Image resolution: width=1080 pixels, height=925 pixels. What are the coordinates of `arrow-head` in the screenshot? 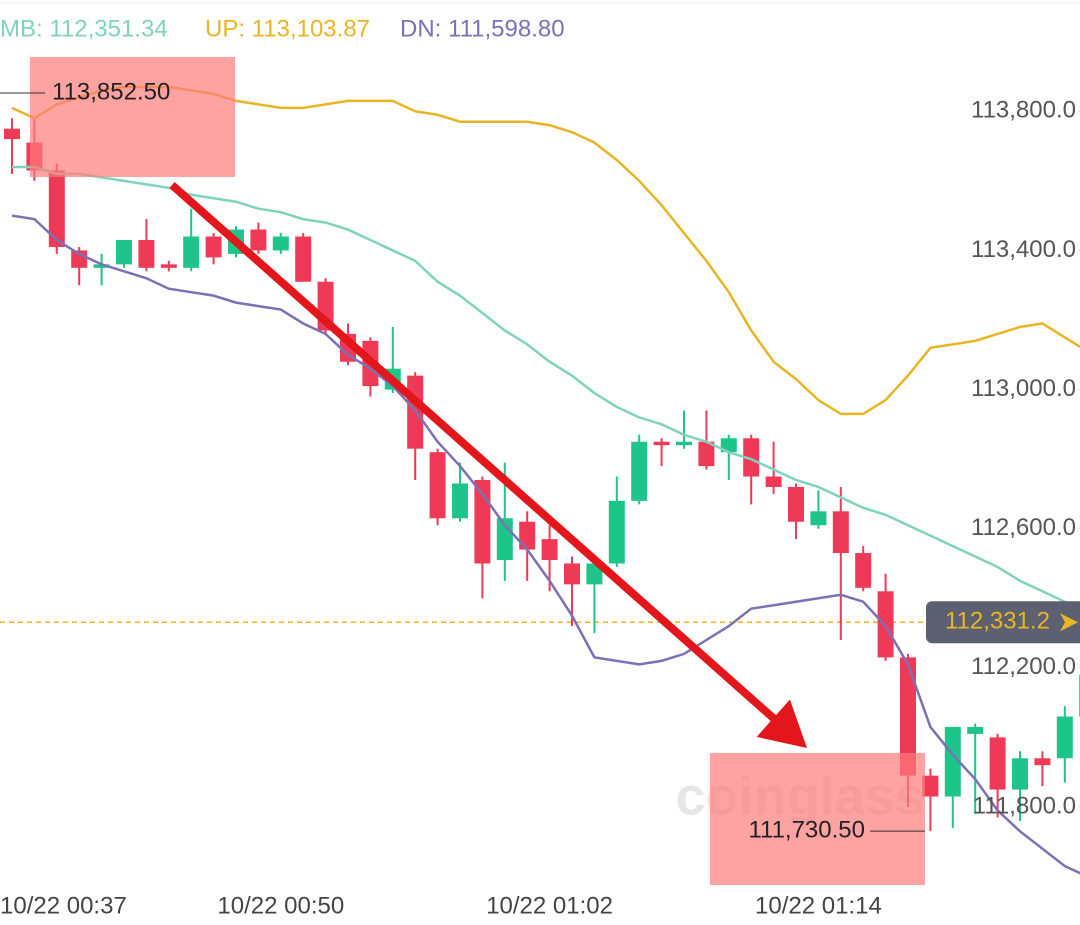 It's located at (781, 723).